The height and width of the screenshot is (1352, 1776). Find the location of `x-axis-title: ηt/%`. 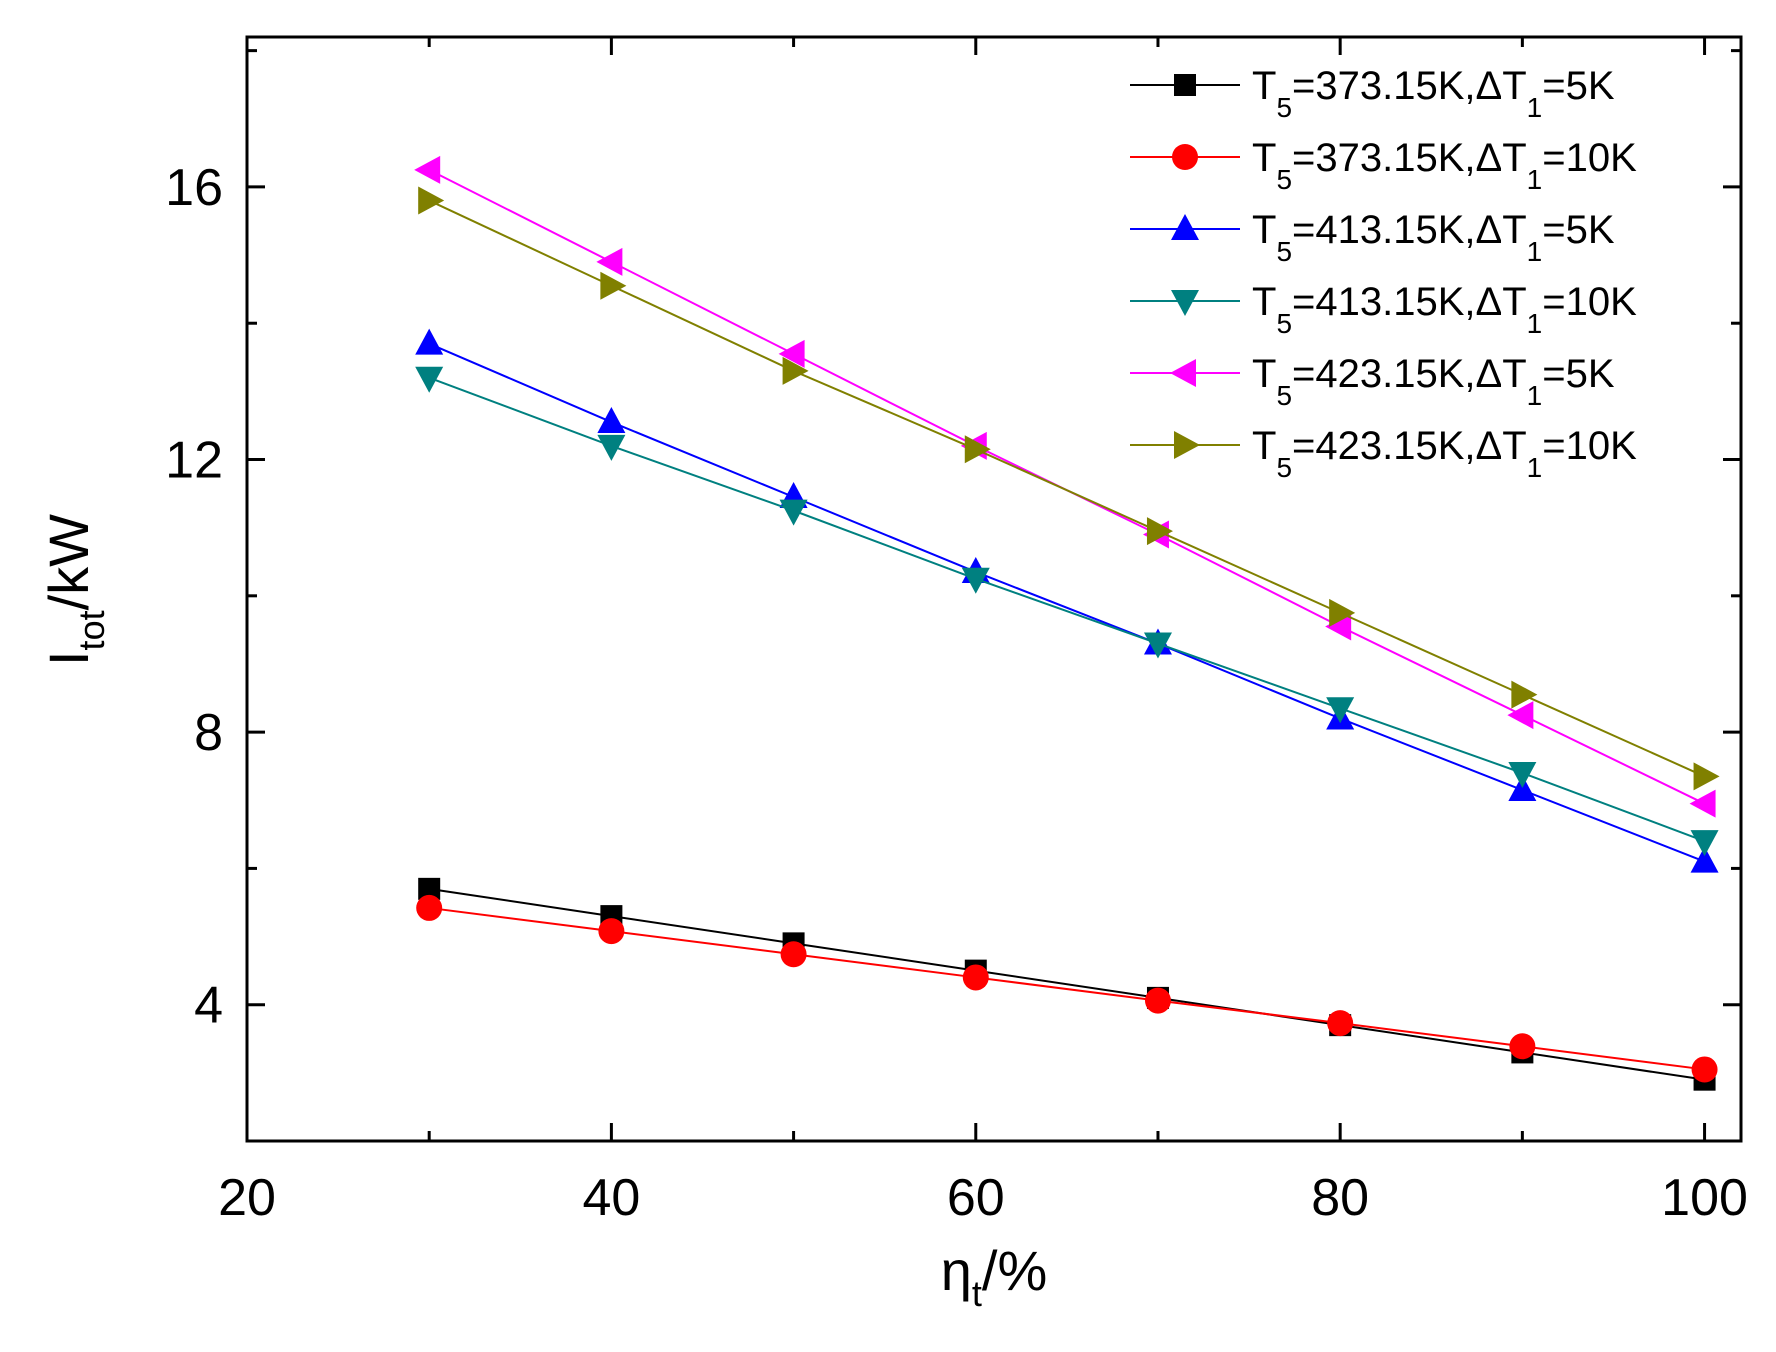

x-axis-title: ηt/% is located at coordinates (994, 1276).